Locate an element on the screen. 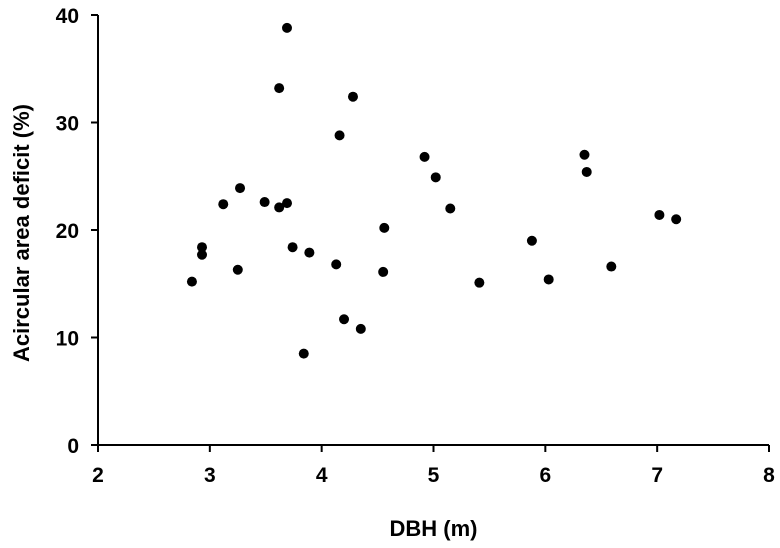  y-tick-label: 30 is located at coordinates (67, 124).